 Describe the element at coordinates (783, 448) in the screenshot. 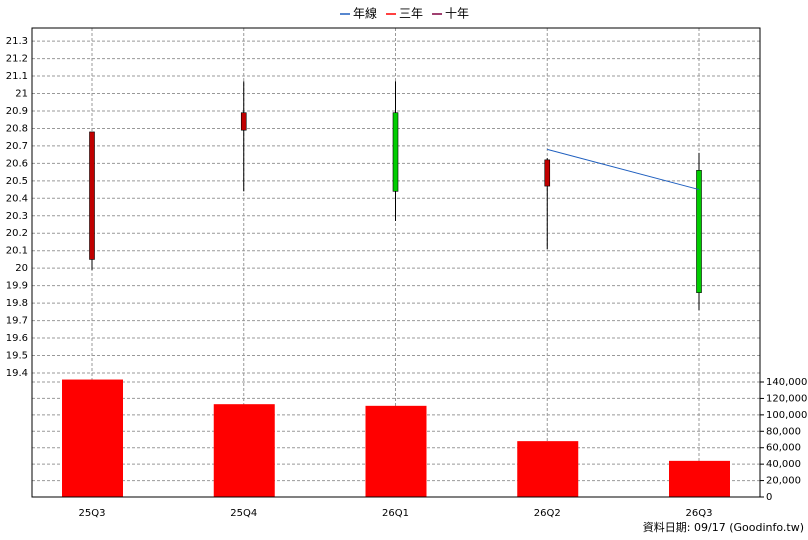

I see `y2-tick-label: 60,000` at that location.